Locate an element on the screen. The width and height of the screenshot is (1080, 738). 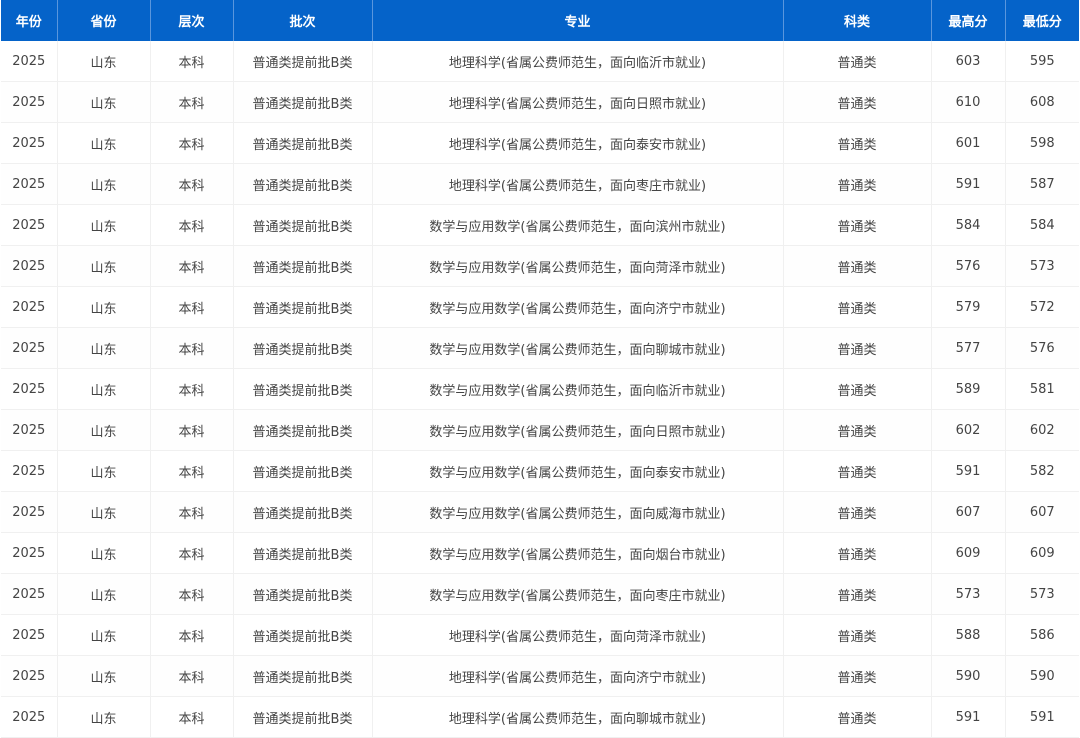
max-score-cell: 590 is located at coordinates (968, 676).